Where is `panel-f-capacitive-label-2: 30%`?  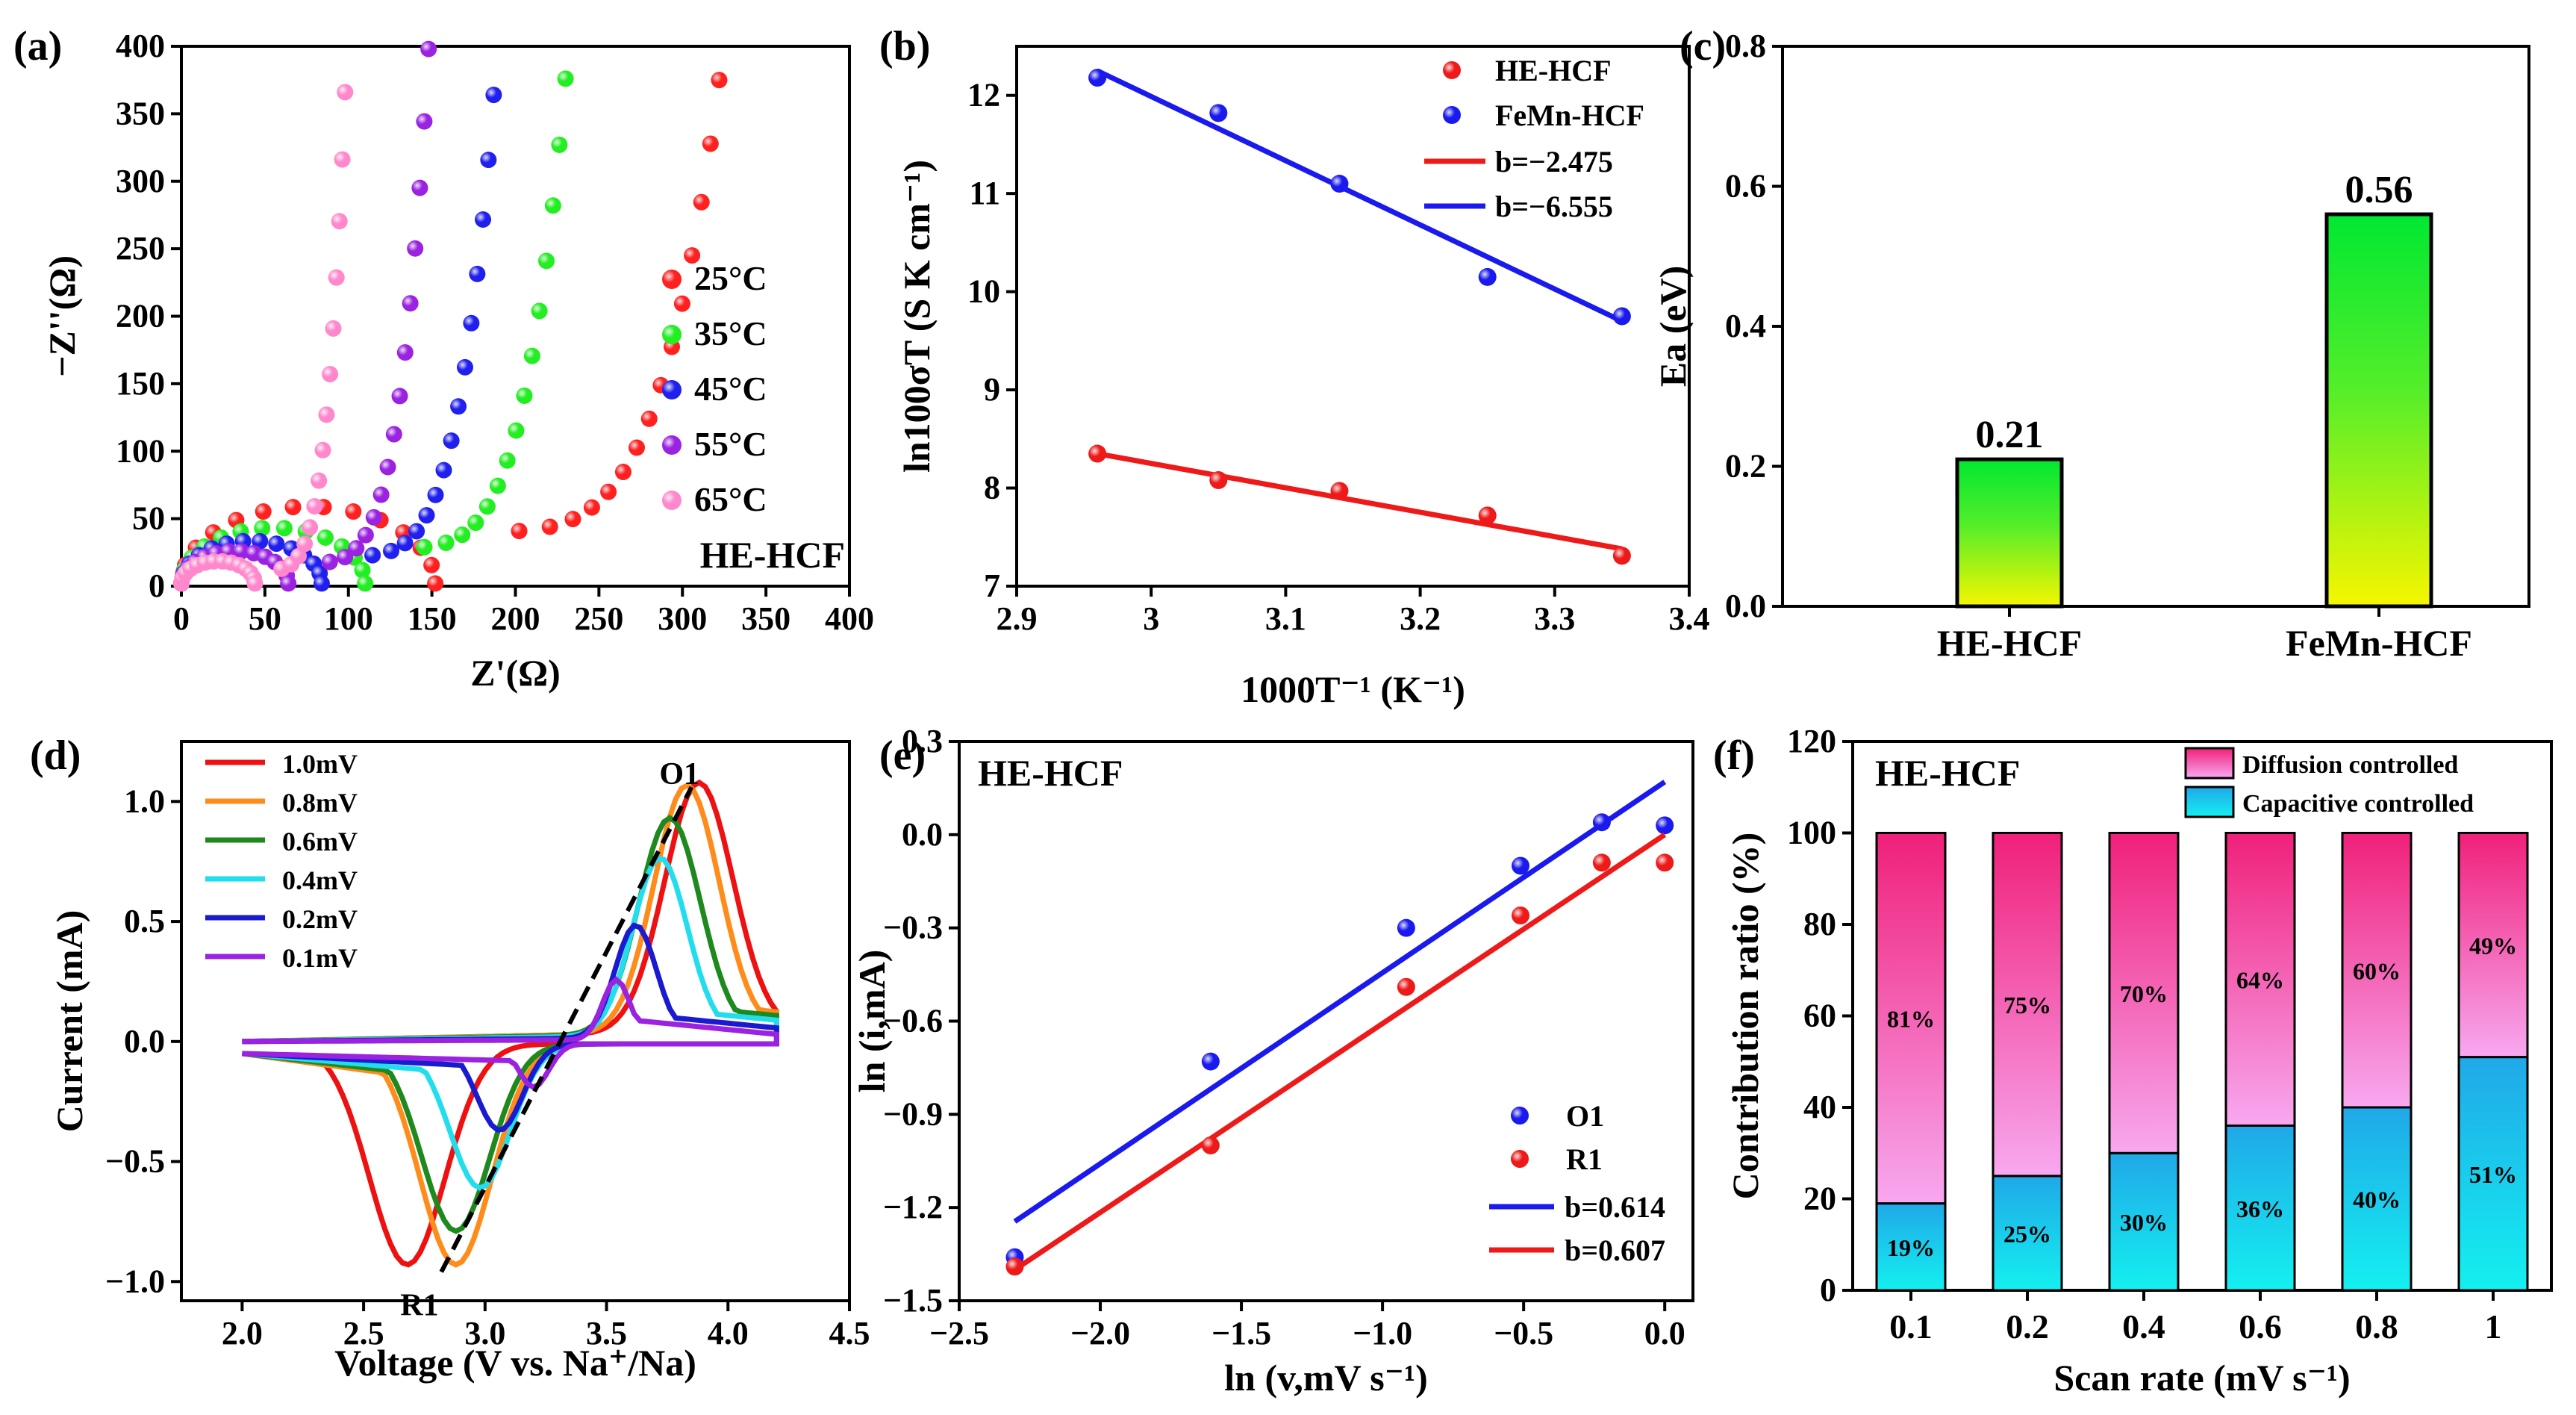 panel-f-capacitive-label-2: 30% is located at coordinates (2144, 1222).